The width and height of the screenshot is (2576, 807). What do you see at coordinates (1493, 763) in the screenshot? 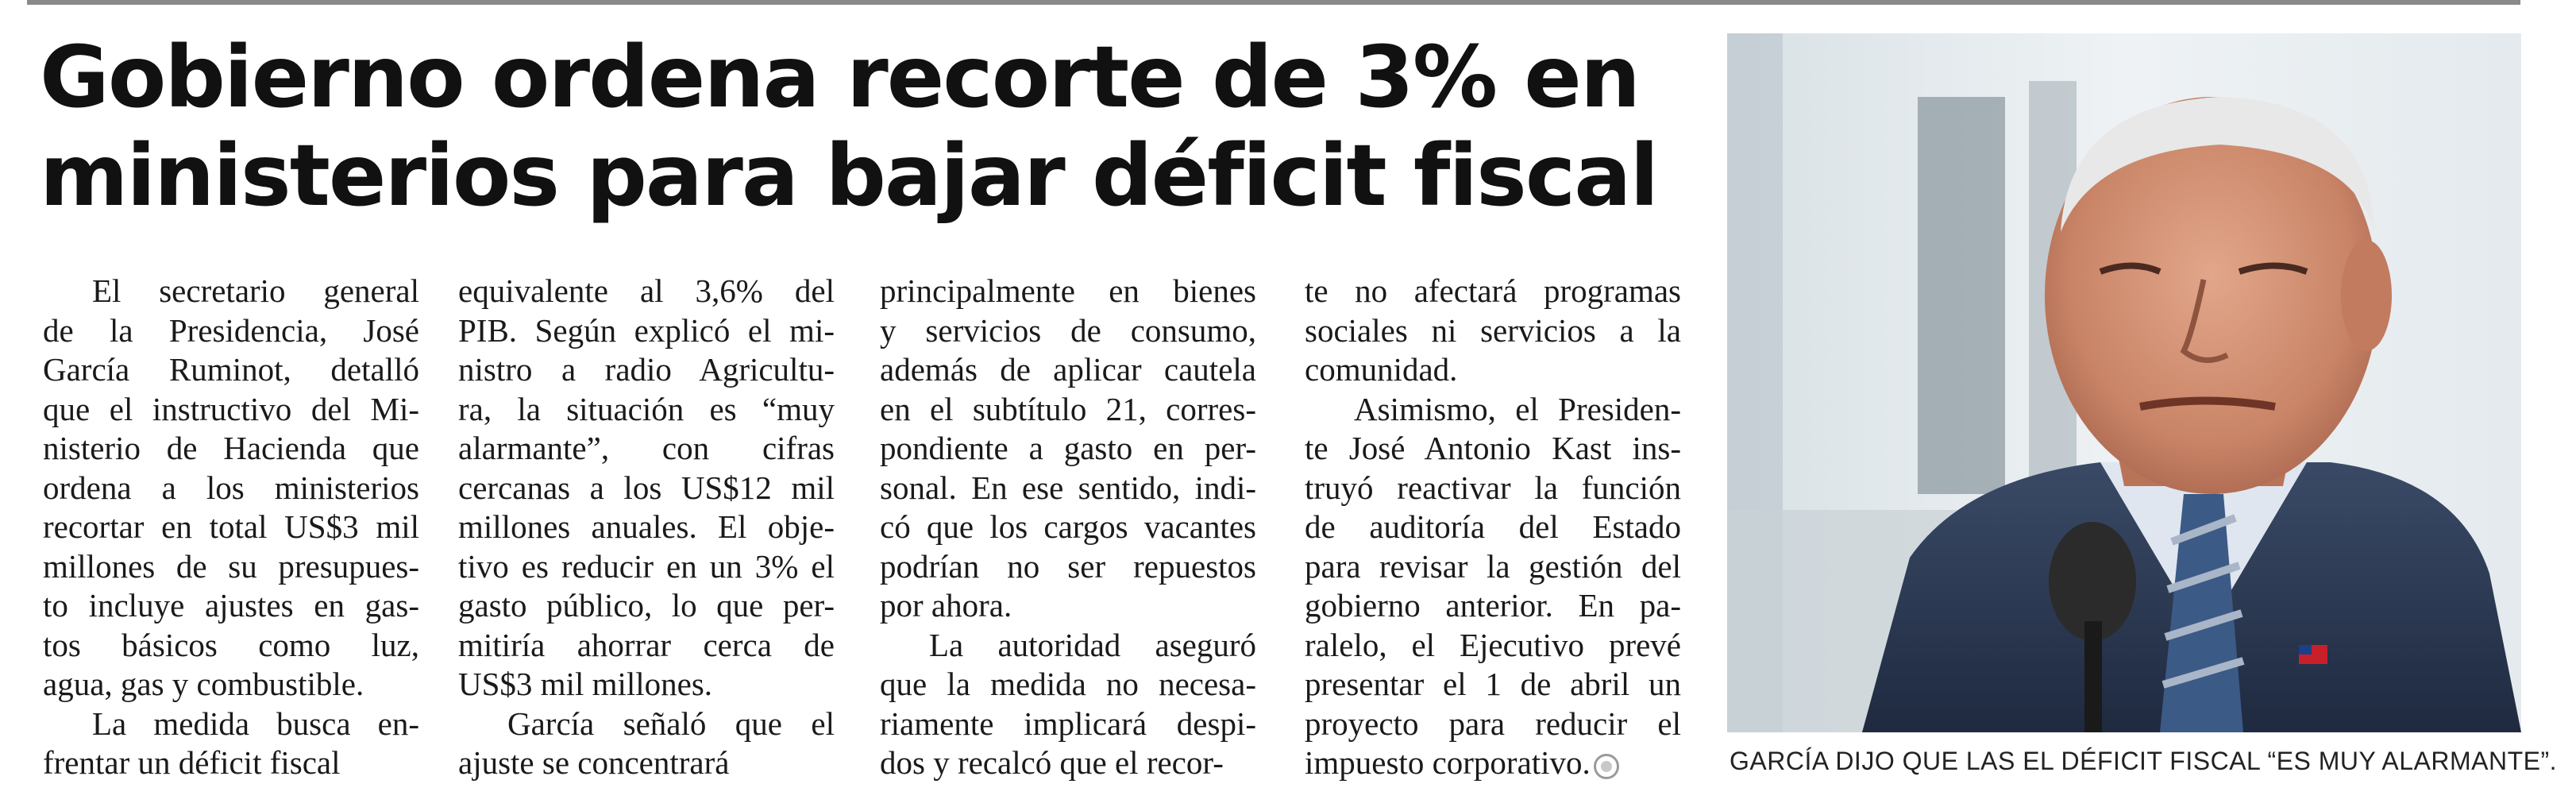
I see `article-line: impuesto corporativo.` at bounding box center [1493, 763].